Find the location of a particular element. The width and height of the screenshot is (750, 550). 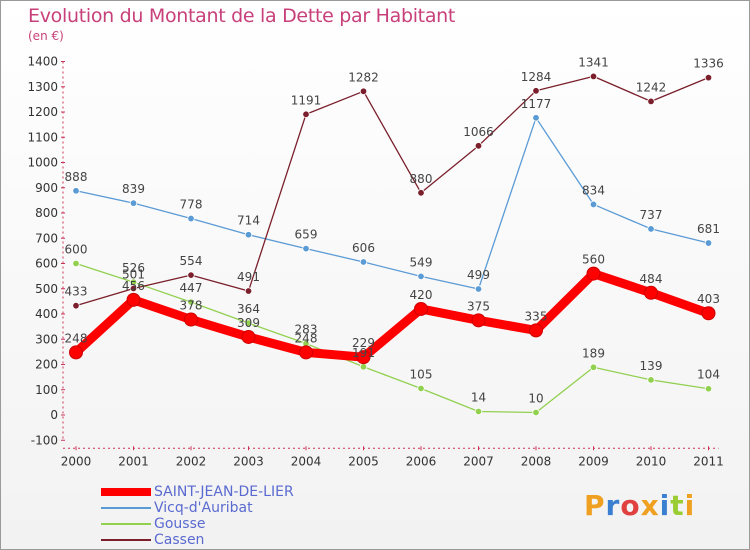

data-label: 189 is located at coordinates (593, 353).